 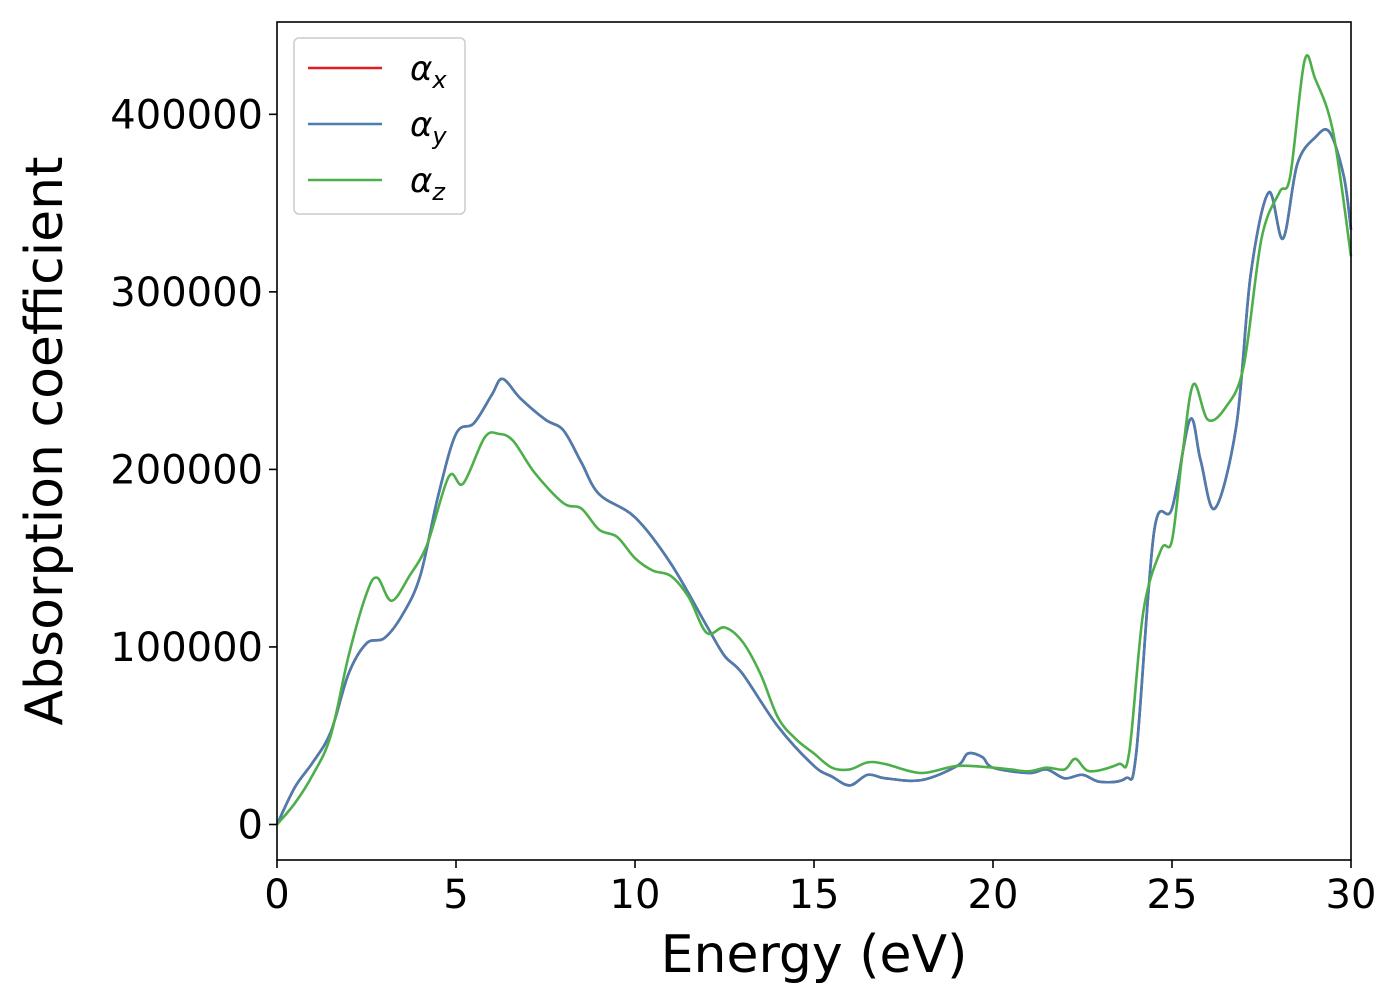 I want to click on x-axis: 0 5 10 15 20 25 30, so click(x=820, y=889).